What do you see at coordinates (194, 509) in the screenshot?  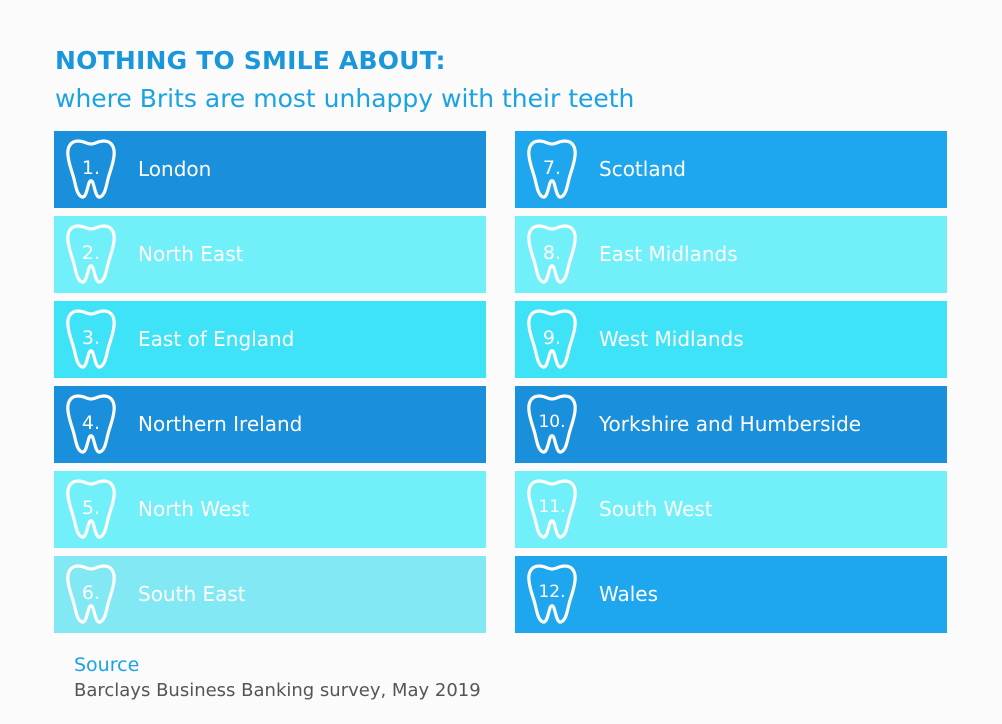 I see `region-name: North West` at bounding box center [194, 509].